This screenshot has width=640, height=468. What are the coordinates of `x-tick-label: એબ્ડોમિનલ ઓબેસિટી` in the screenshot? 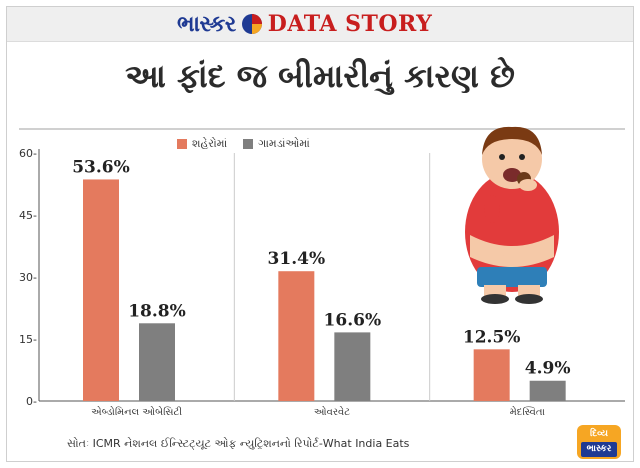 It's located at (136, 411).